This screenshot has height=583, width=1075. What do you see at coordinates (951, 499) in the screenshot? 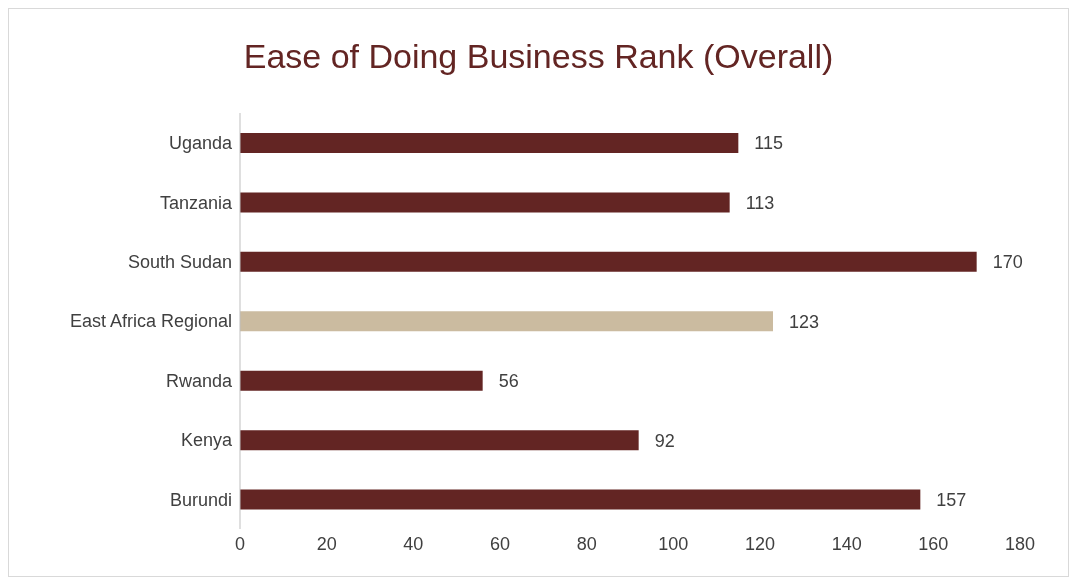
I see `data-label: 157` at bounding box center [951, 499].